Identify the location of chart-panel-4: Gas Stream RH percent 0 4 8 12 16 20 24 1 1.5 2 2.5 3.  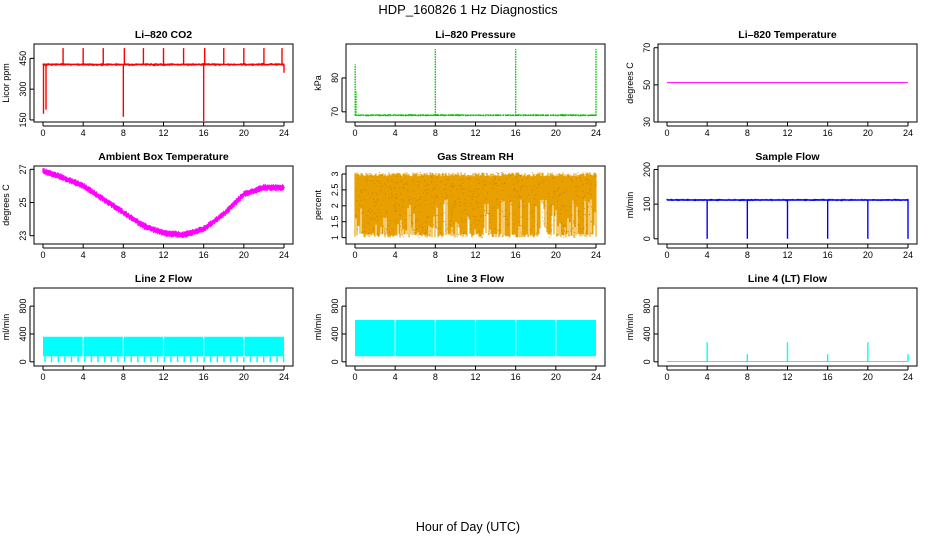
(459, 205).